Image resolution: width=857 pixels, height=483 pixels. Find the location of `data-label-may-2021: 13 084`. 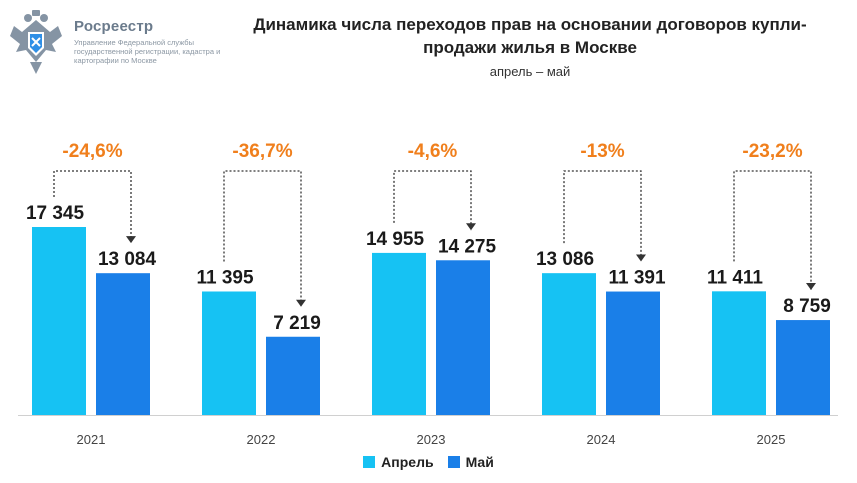

data-label-may-2021: 13 084 is located at coordinates (127, 259).